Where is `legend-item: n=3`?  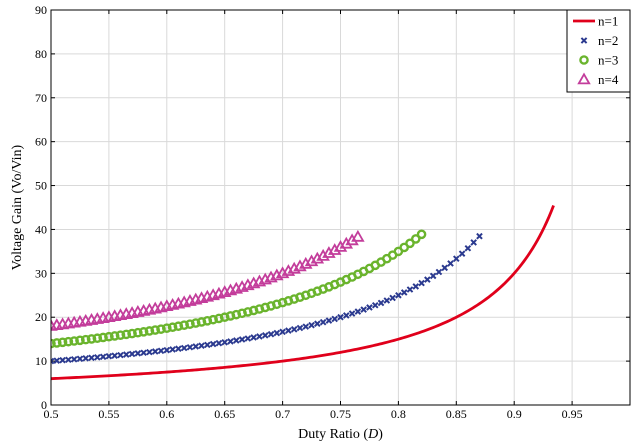
legend-item: n=3 is located at coordinates (598, 60).